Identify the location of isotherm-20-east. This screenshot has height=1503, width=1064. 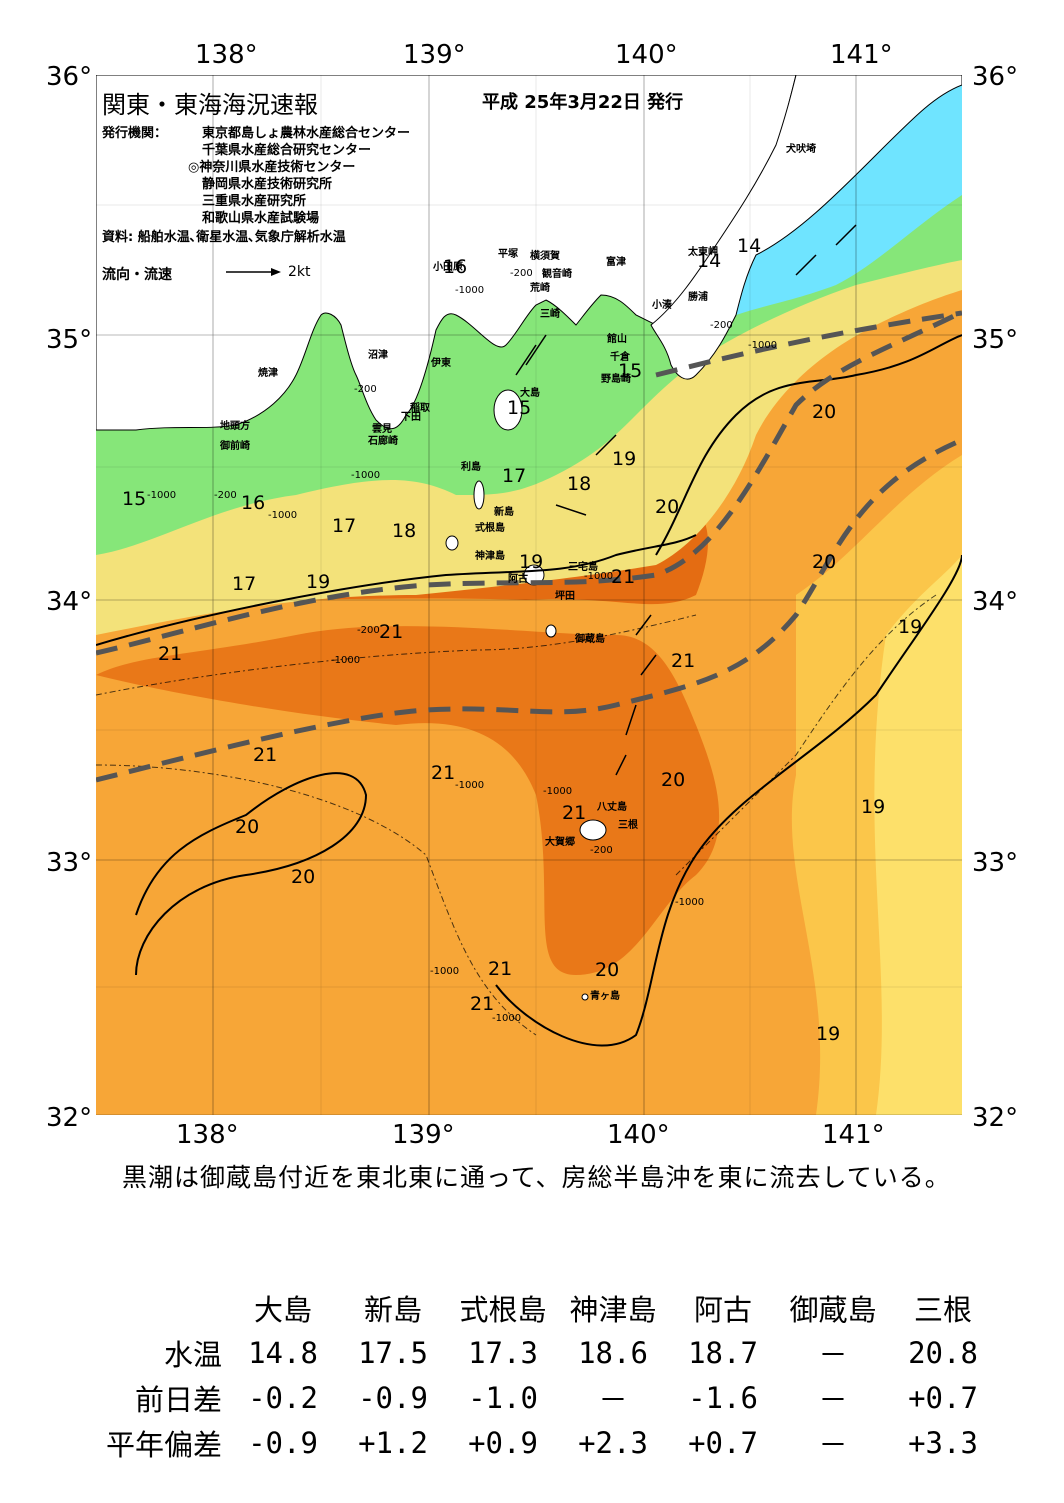
(809, 445).